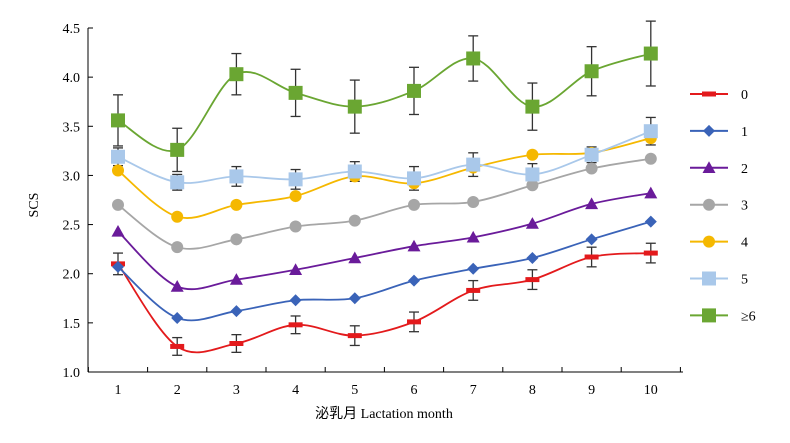  Describe the element at coordinates (744, 95) in the screenshot. I see `legend-label: 0` at that location.